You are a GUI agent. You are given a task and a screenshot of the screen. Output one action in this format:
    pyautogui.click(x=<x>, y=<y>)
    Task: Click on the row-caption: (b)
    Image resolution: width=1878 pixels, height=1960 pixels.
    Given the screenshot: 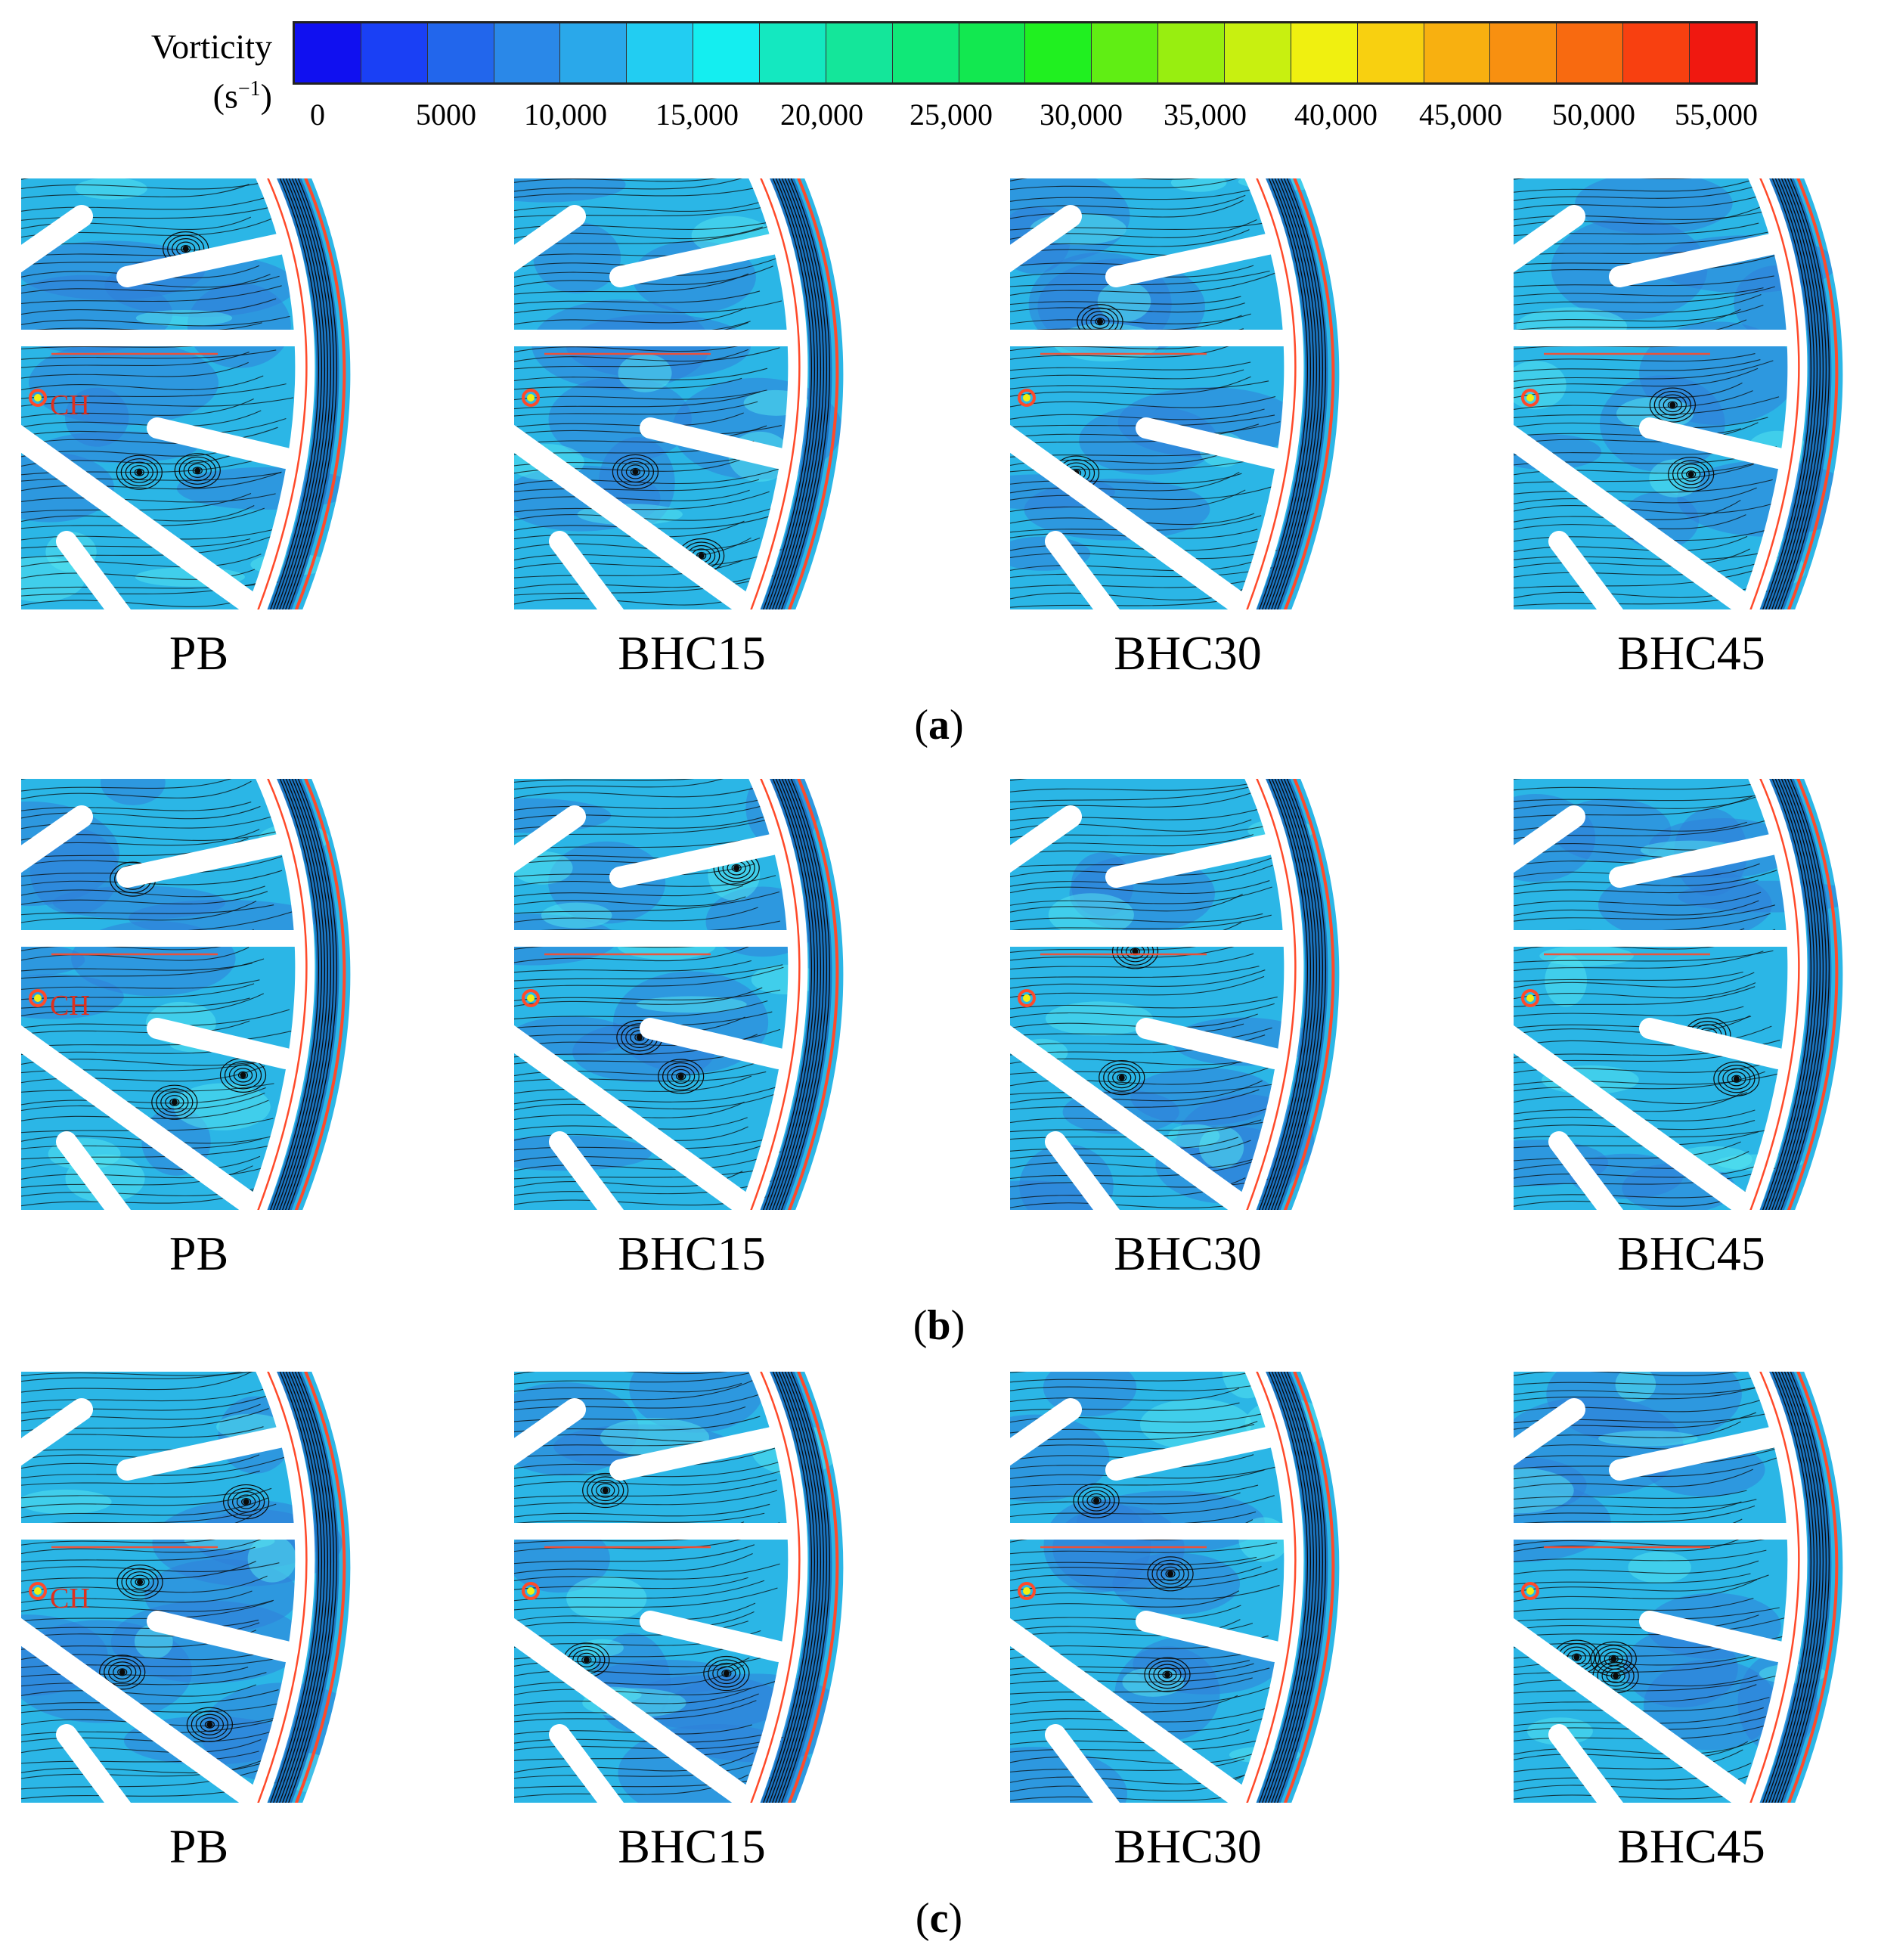 What is the action you would take?
    pyautogui.click(x=939, y=1325)
    